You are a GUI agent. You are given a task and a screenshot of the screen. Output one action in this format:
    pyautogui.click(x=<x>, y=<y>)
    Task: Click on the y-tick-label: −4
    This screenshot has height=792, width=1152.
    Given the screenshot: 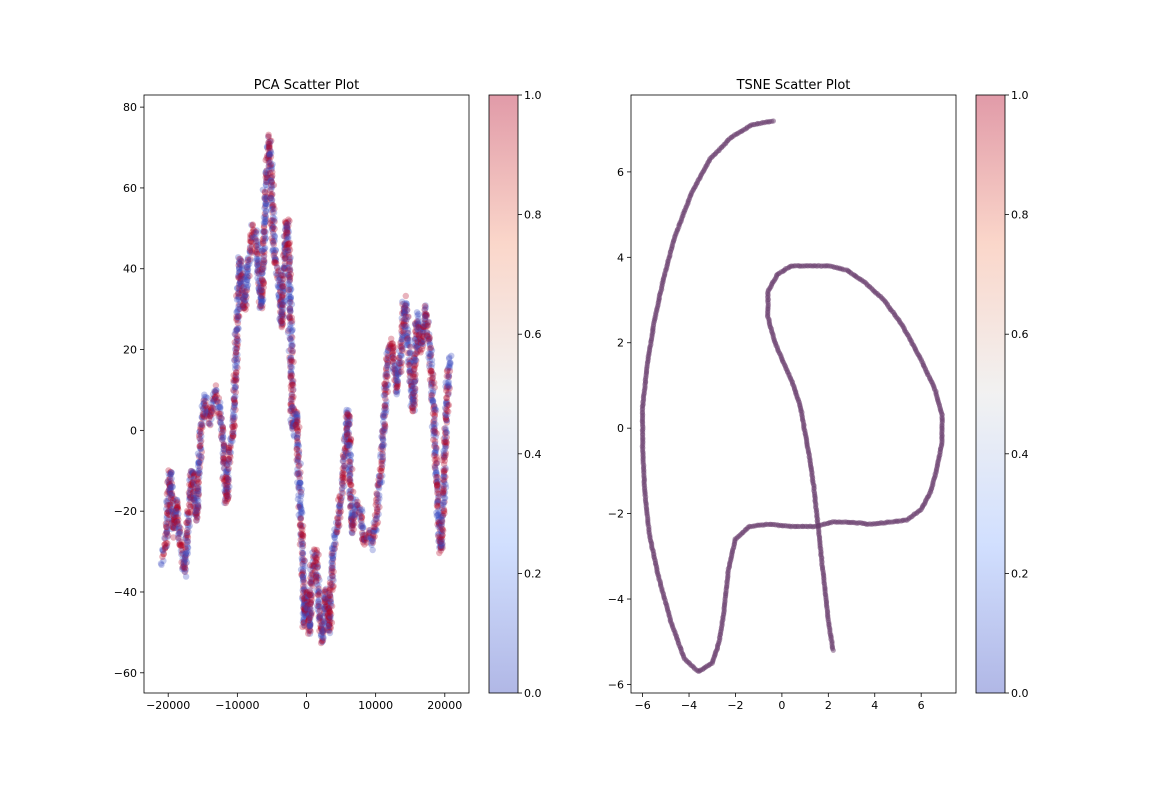 What is the action you would take?
    pyautogui.click(x=616, y=599)
    